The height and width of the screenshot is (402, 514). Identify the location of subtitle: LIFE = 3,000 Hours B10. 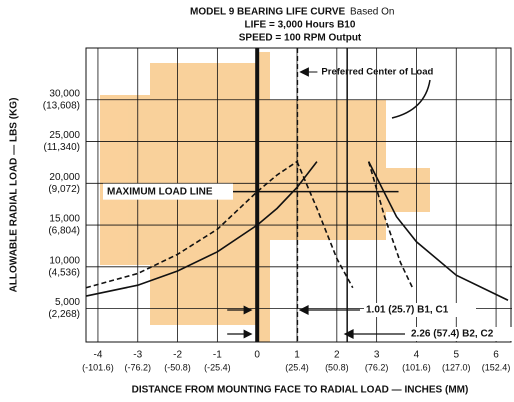
(300, 25).